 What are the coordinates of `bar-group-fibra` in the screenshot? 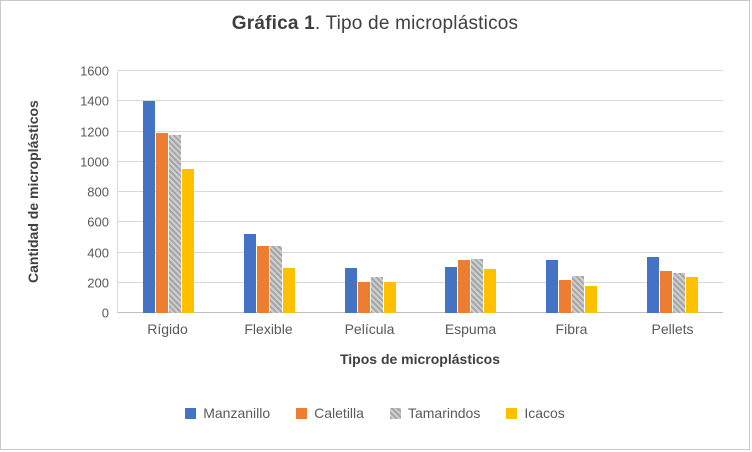 It's located at (571, 192).